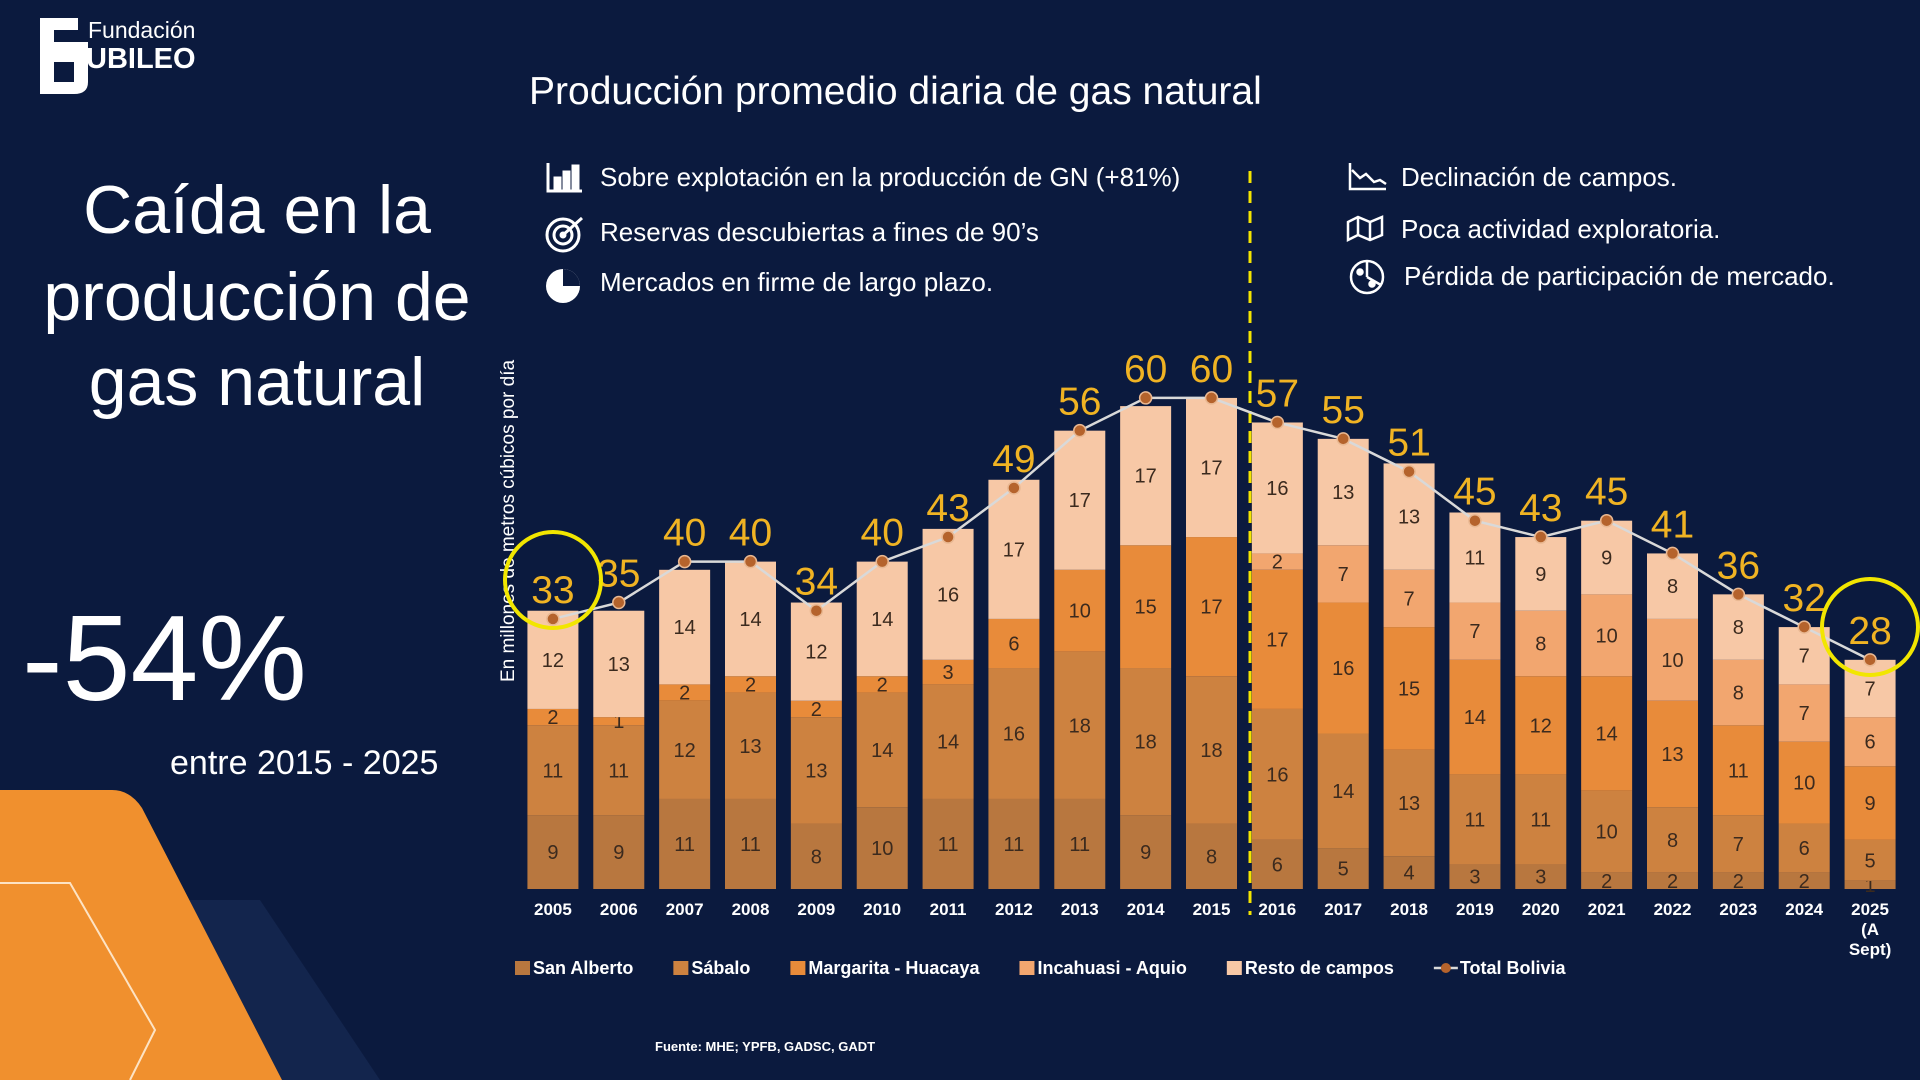 The image size is (1920, 1080). Describe the element at coordinates (1367, 277) in the screenshot. I see `icon` at that location.